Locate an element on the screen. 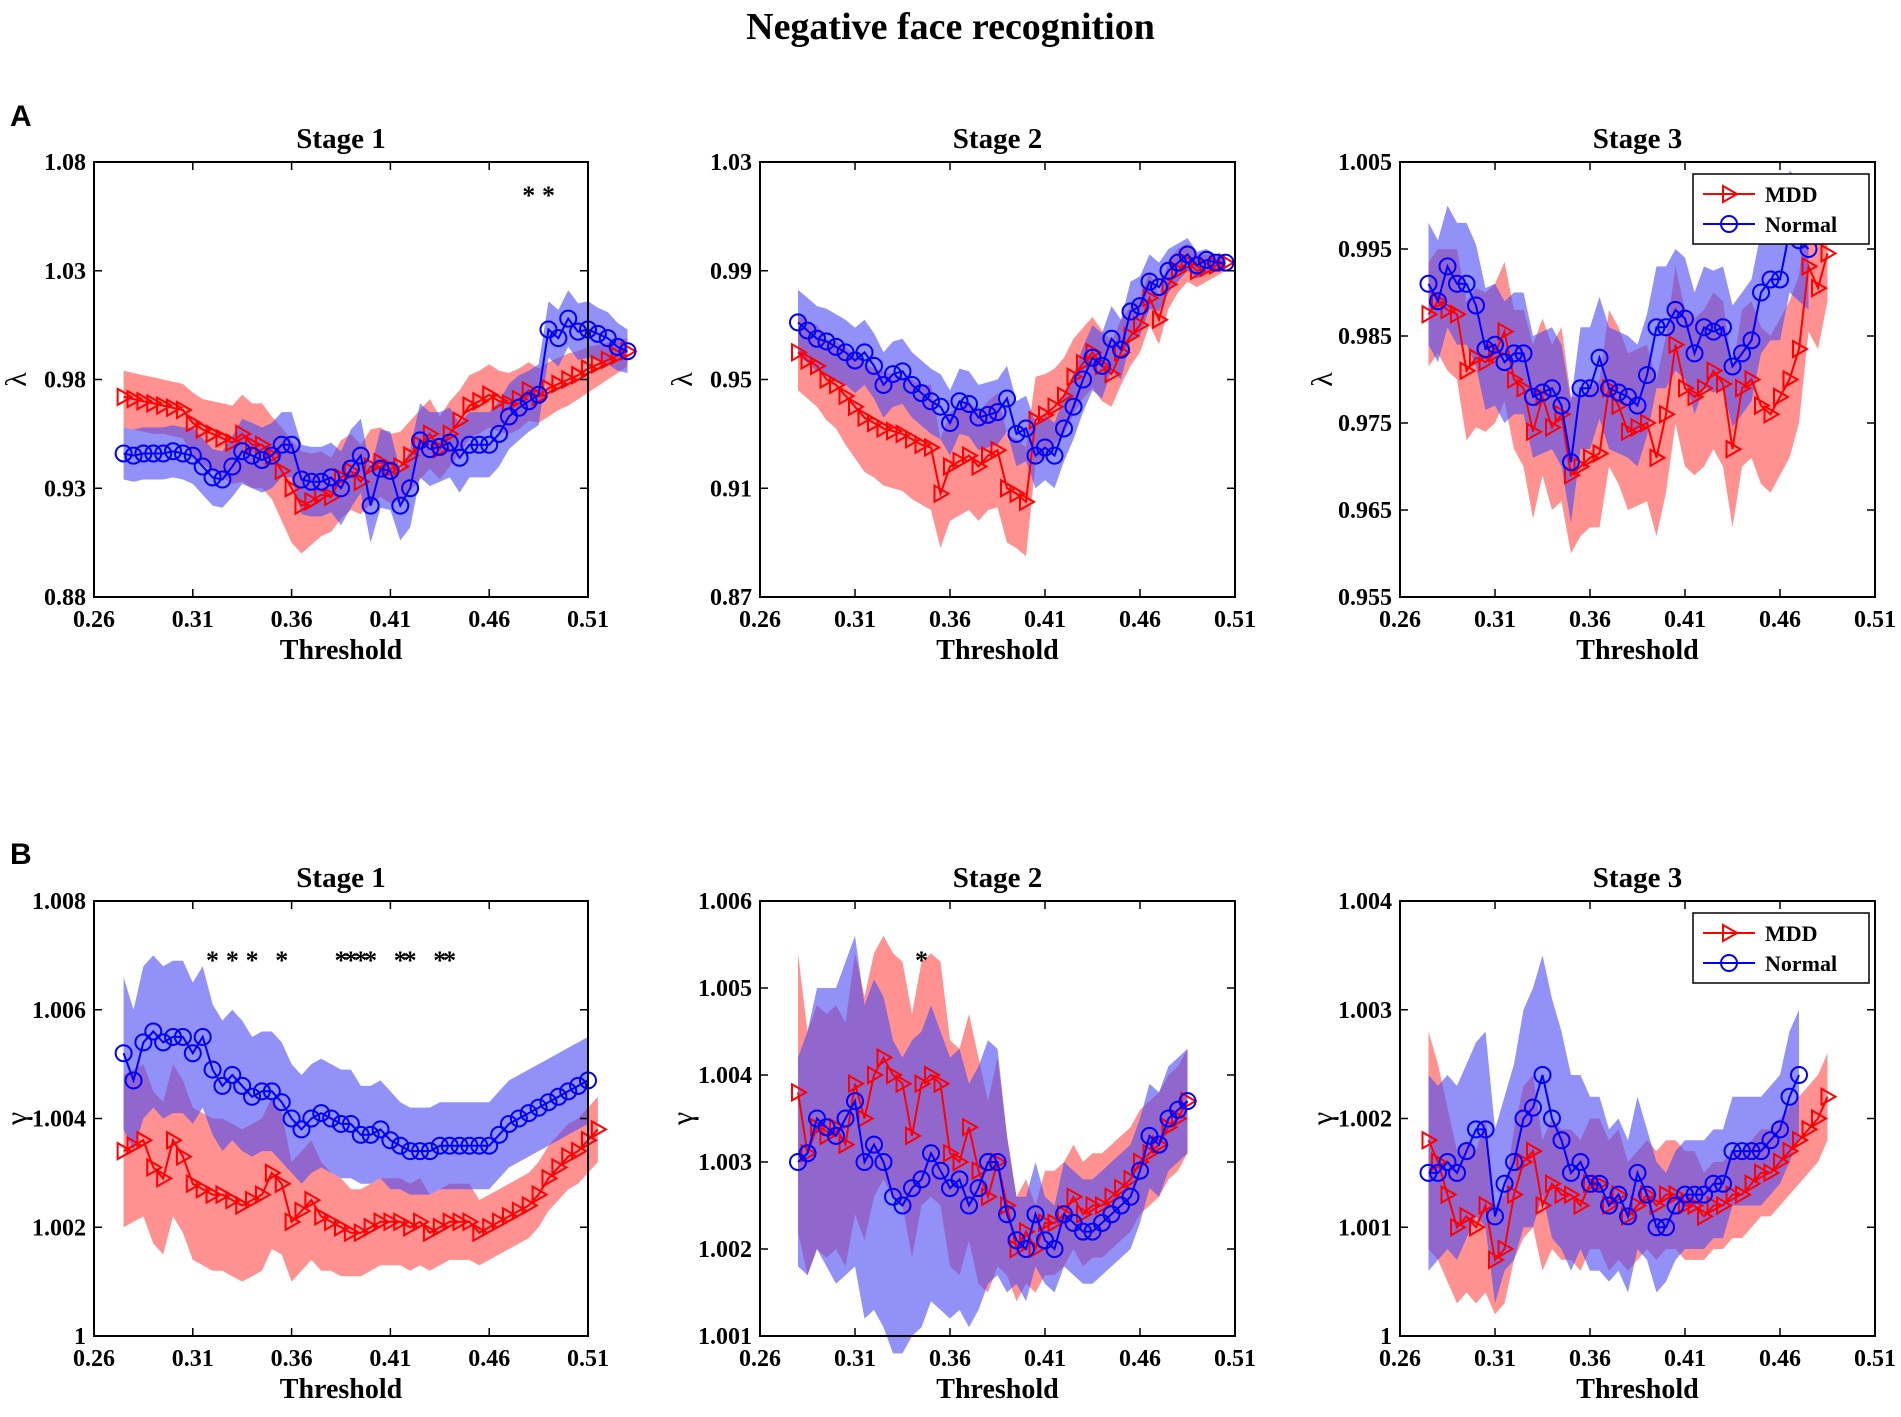 This screenshot has width=1901, height=1417. y-tick-label: 0.985 is located at coordinates (1365, 337).